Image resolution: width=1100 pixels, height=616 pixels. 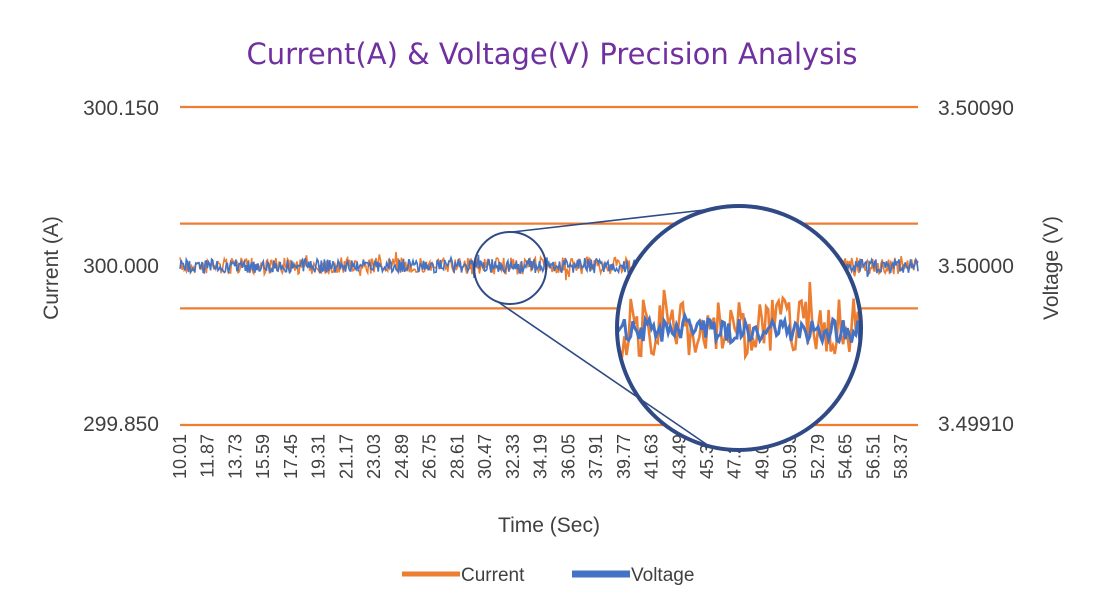 I want to click on x-tick-label: 30.47, so click(x=485, y=456).